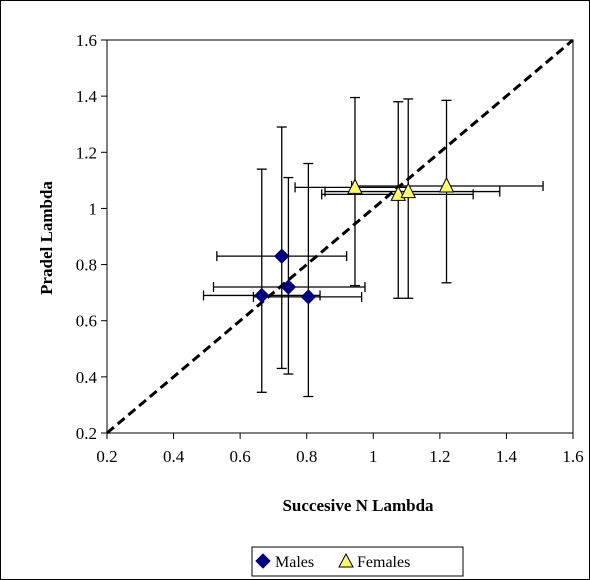 Image resolution: width=590 pixels, height=580 pixels. What do you see at coordinates (346, 560) in the screenshot?
I see `legend-females-marker` at bounding box center [346, 560].